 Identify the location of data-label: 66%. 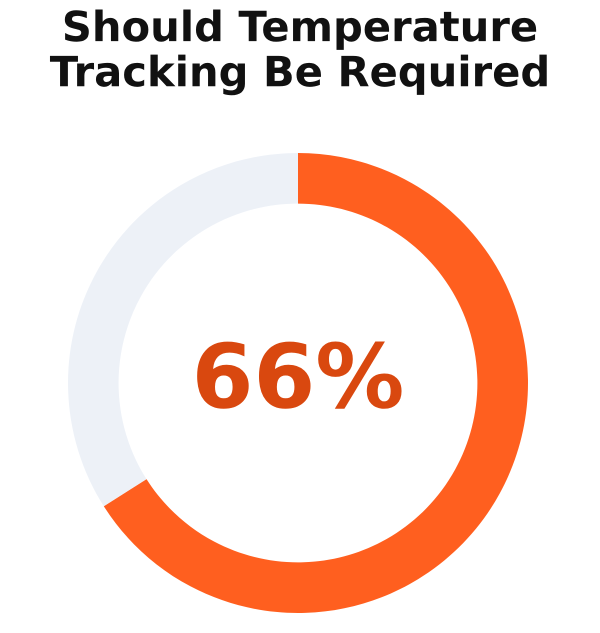
(299, 375).